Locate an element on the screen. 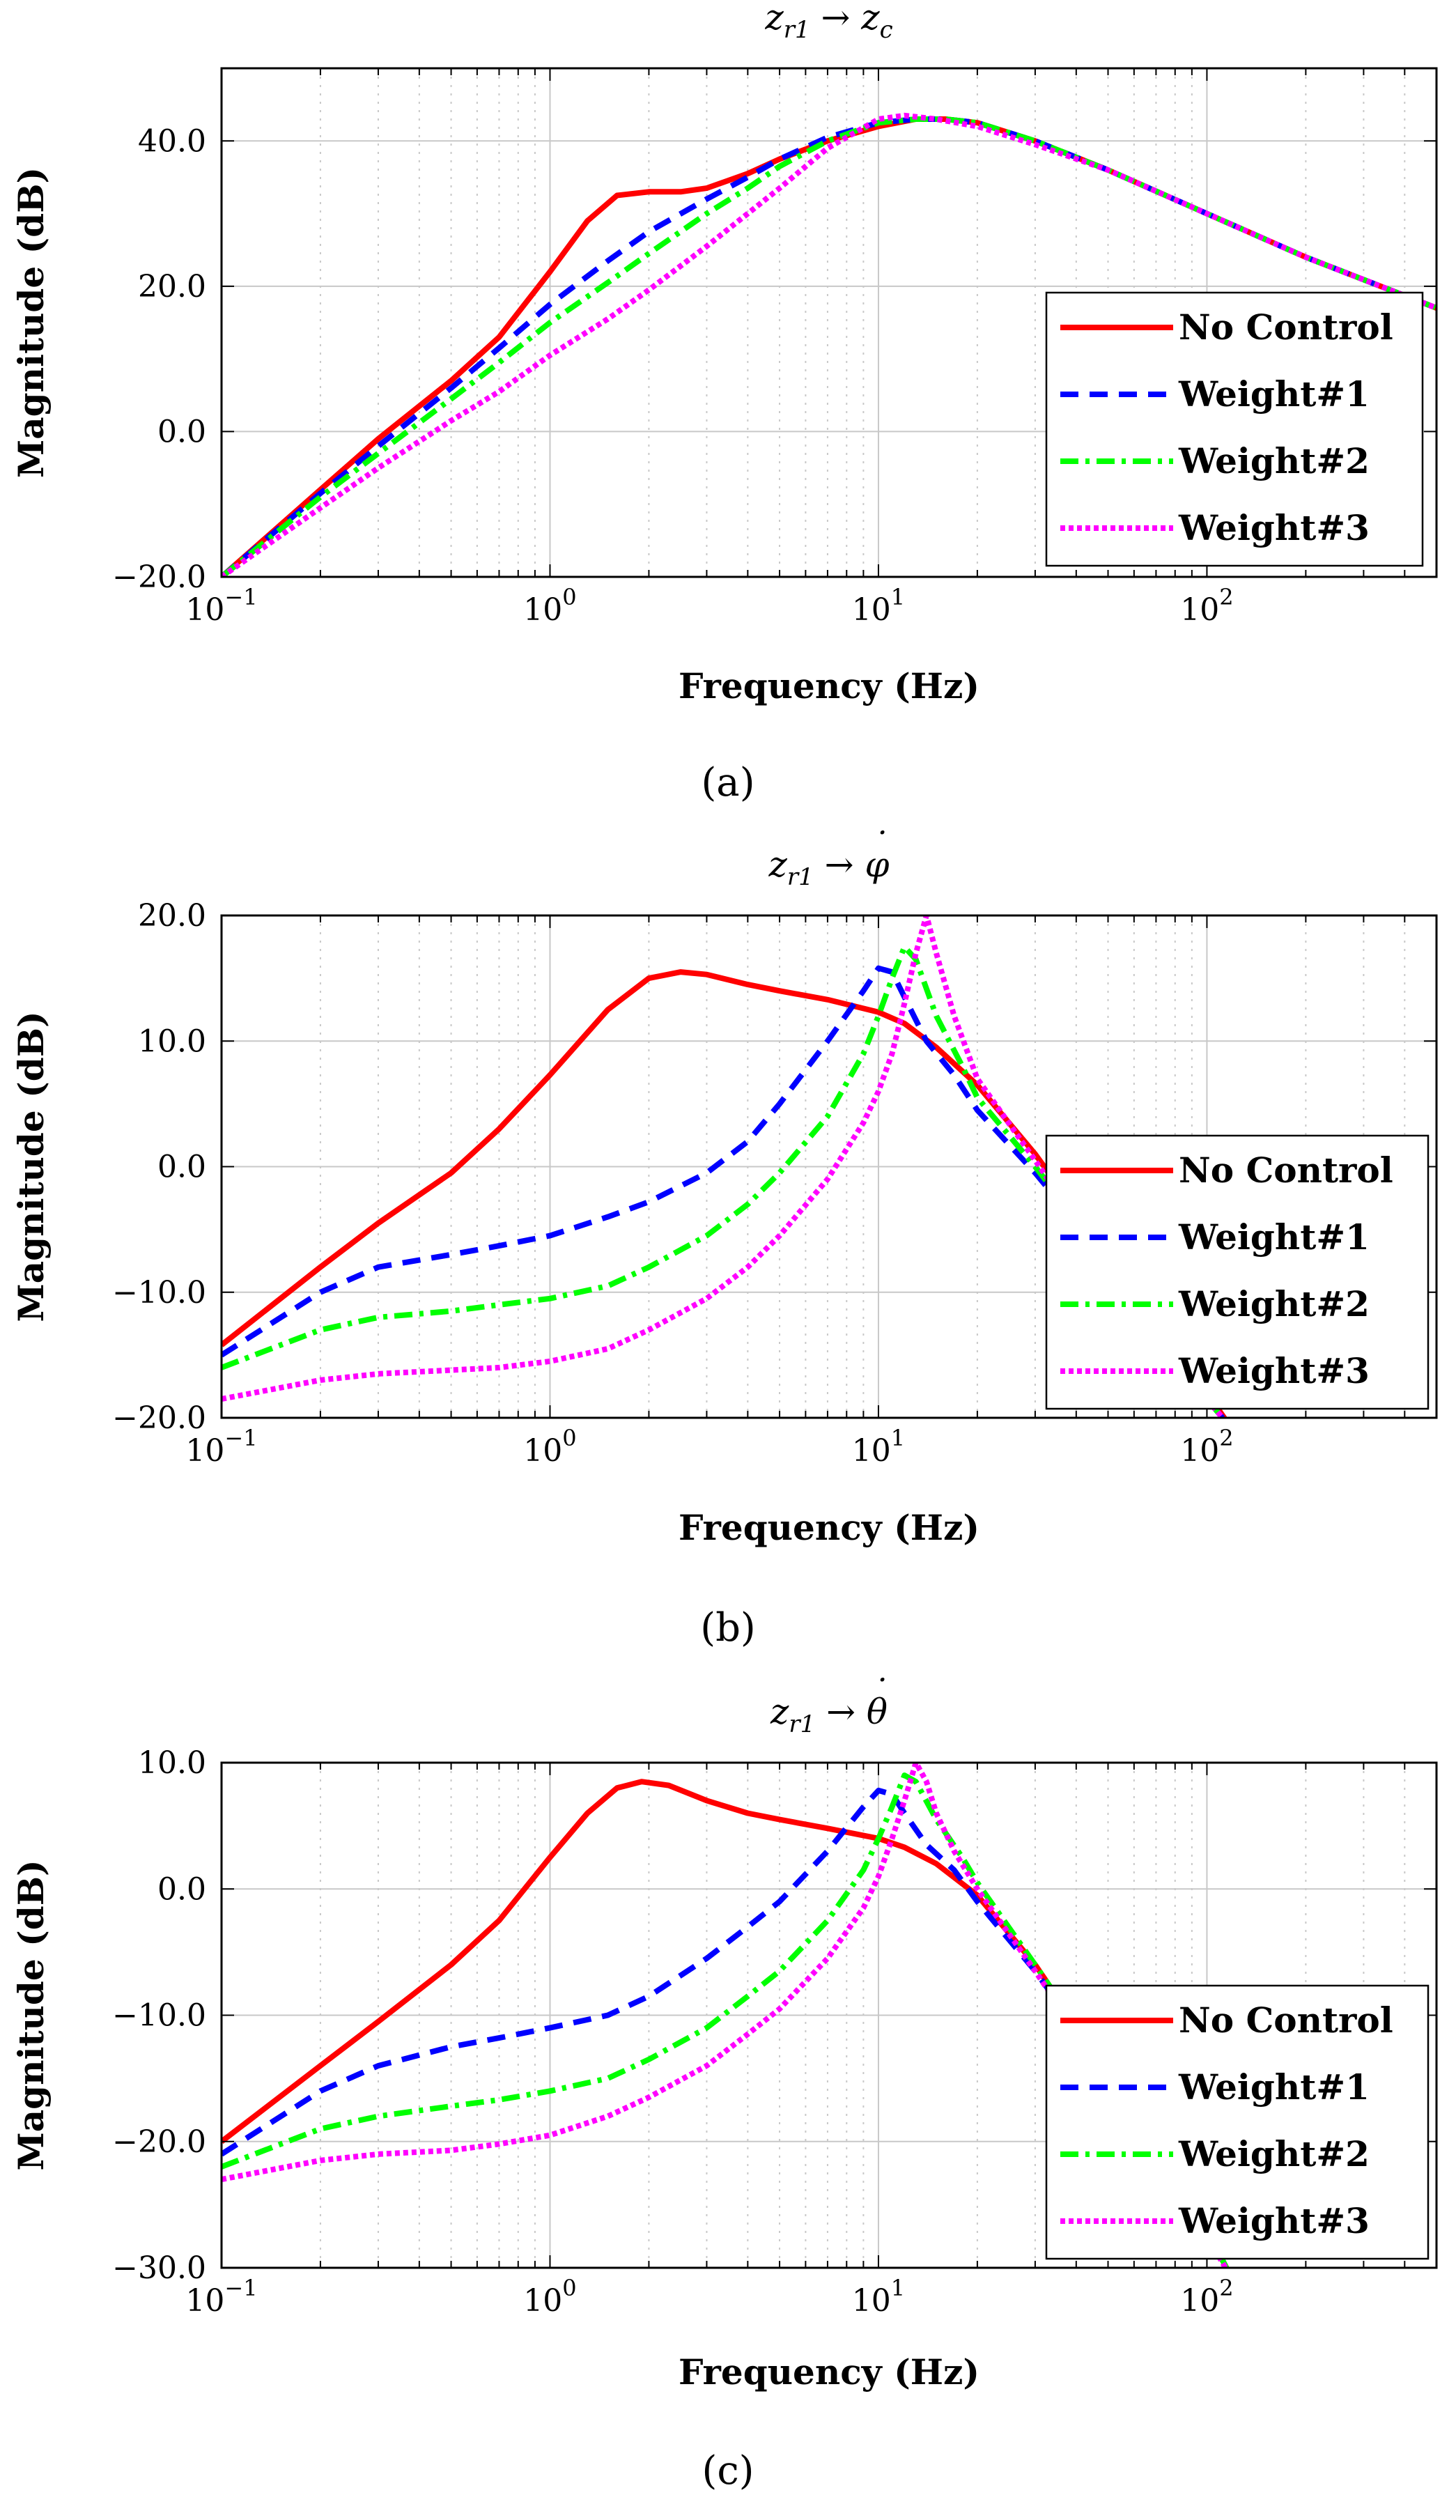 The width and height of the screenshot is (1456, 2520). panel-caption: (b) is located at coordinates (728, 1628).